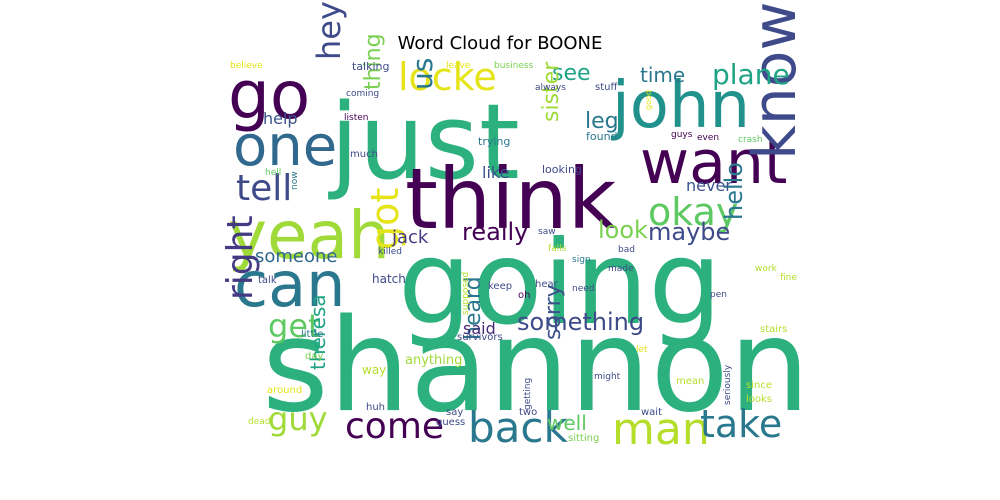 The image size is (1000, 500). I want to click on word-around: around, so click(284, 390).